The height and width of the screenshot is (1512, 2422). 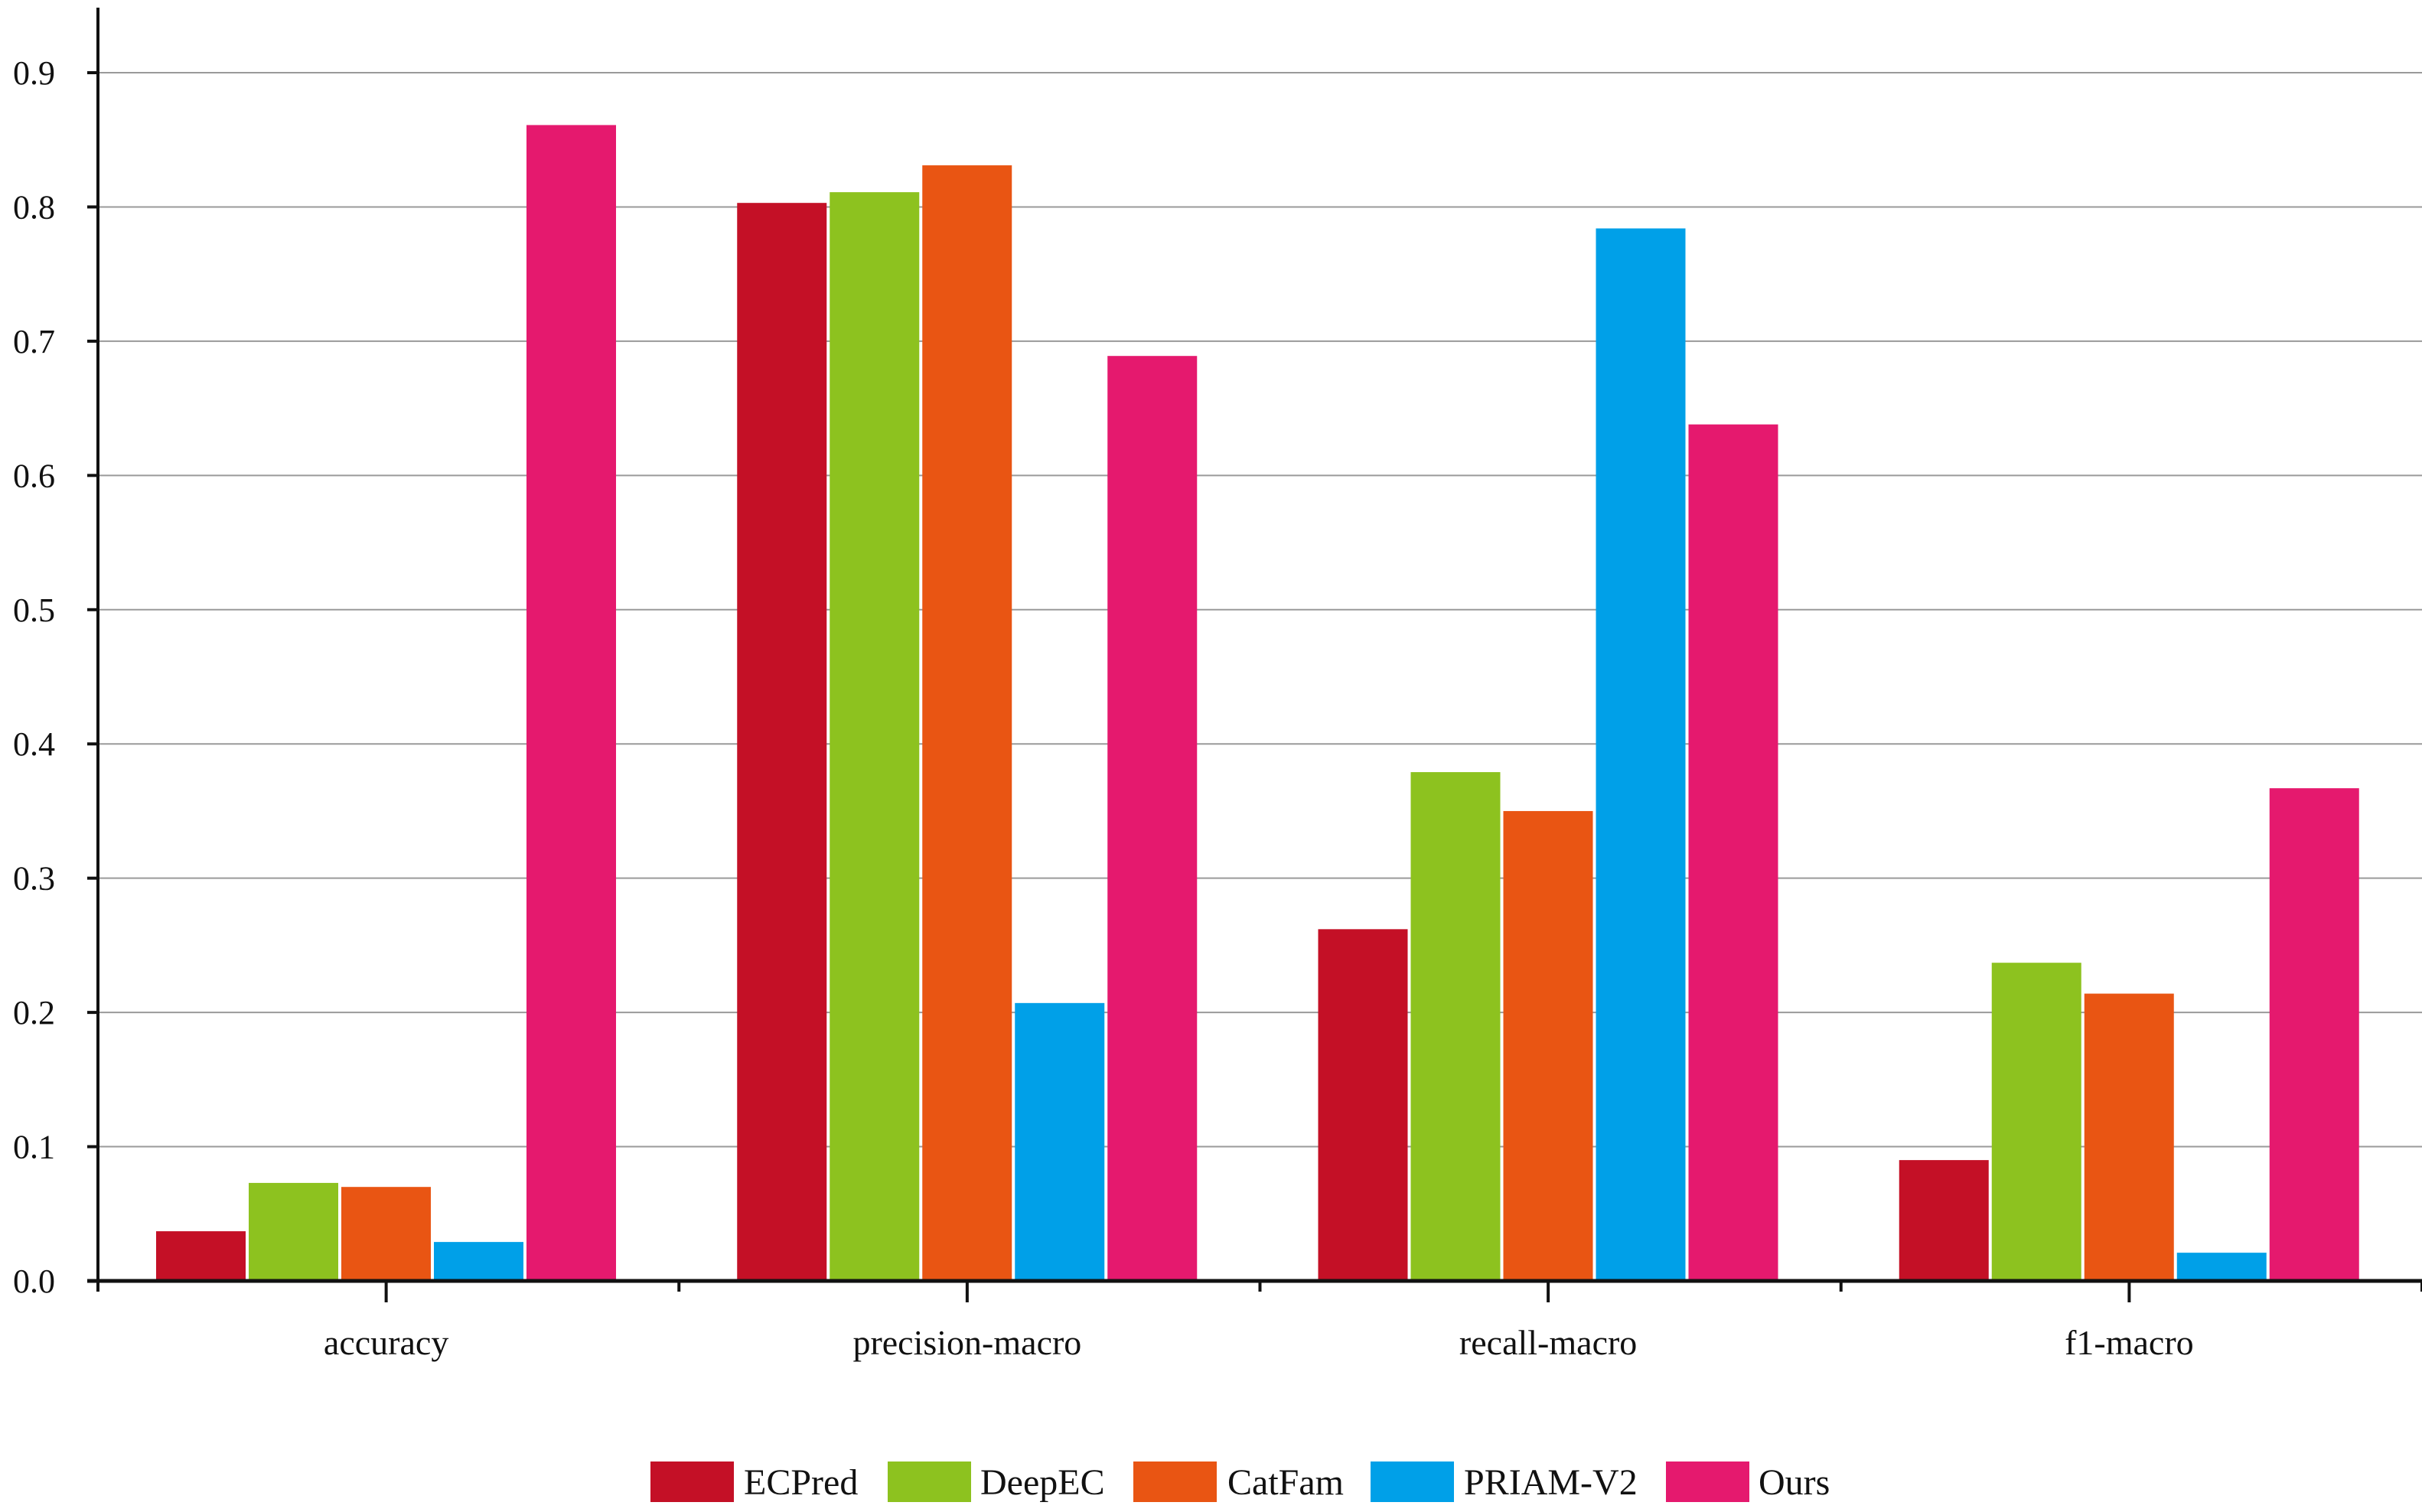 I want to click on y-tick-label: 0.6, so click(x=34, y=475).